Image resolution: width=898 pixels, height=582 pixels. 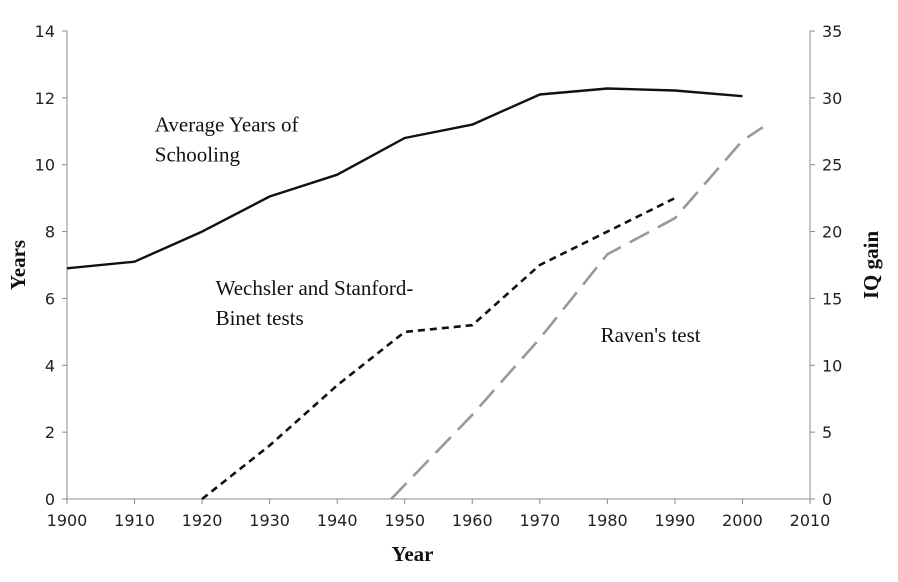 I want to click on series-annotation: Average Years of, so click(x=227, y=124).